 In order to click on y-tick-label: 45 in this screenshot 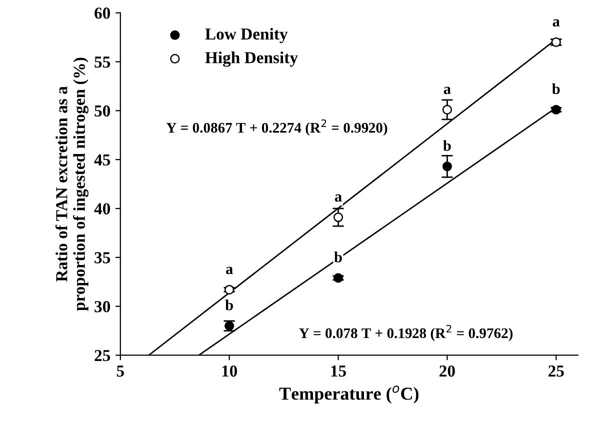, I will do `click(102, 160)`.